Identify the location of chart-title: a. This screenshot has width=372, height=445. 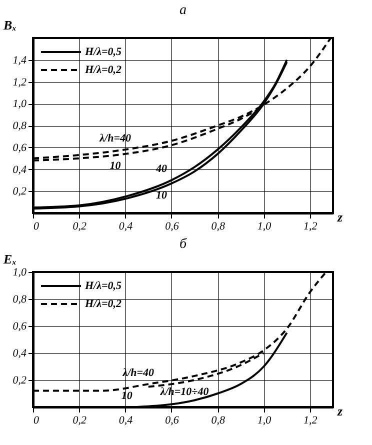
(183, 10).